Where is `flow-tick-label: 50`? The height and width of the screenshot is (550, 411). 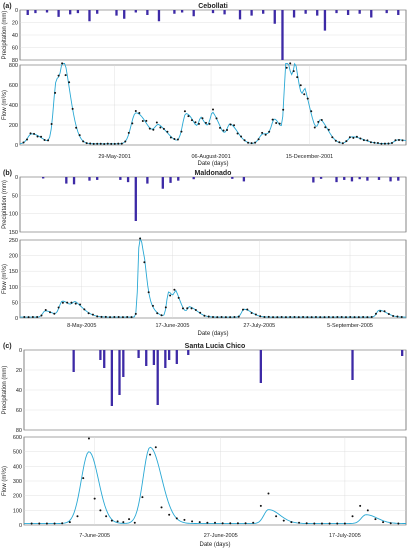
flow-tick-label: 50 is located at coordinates (15, 303).